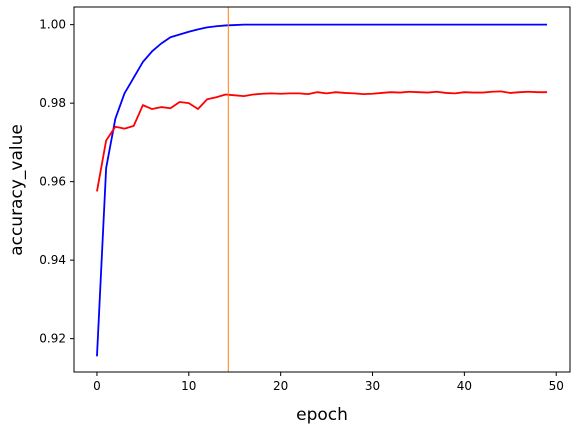 The width and height of the screenshot is (576, 428). What do you see at coordinates (322, 415) in the screenshot?
I see `x-axis-label: epoch` at bounding box center [322, 415].